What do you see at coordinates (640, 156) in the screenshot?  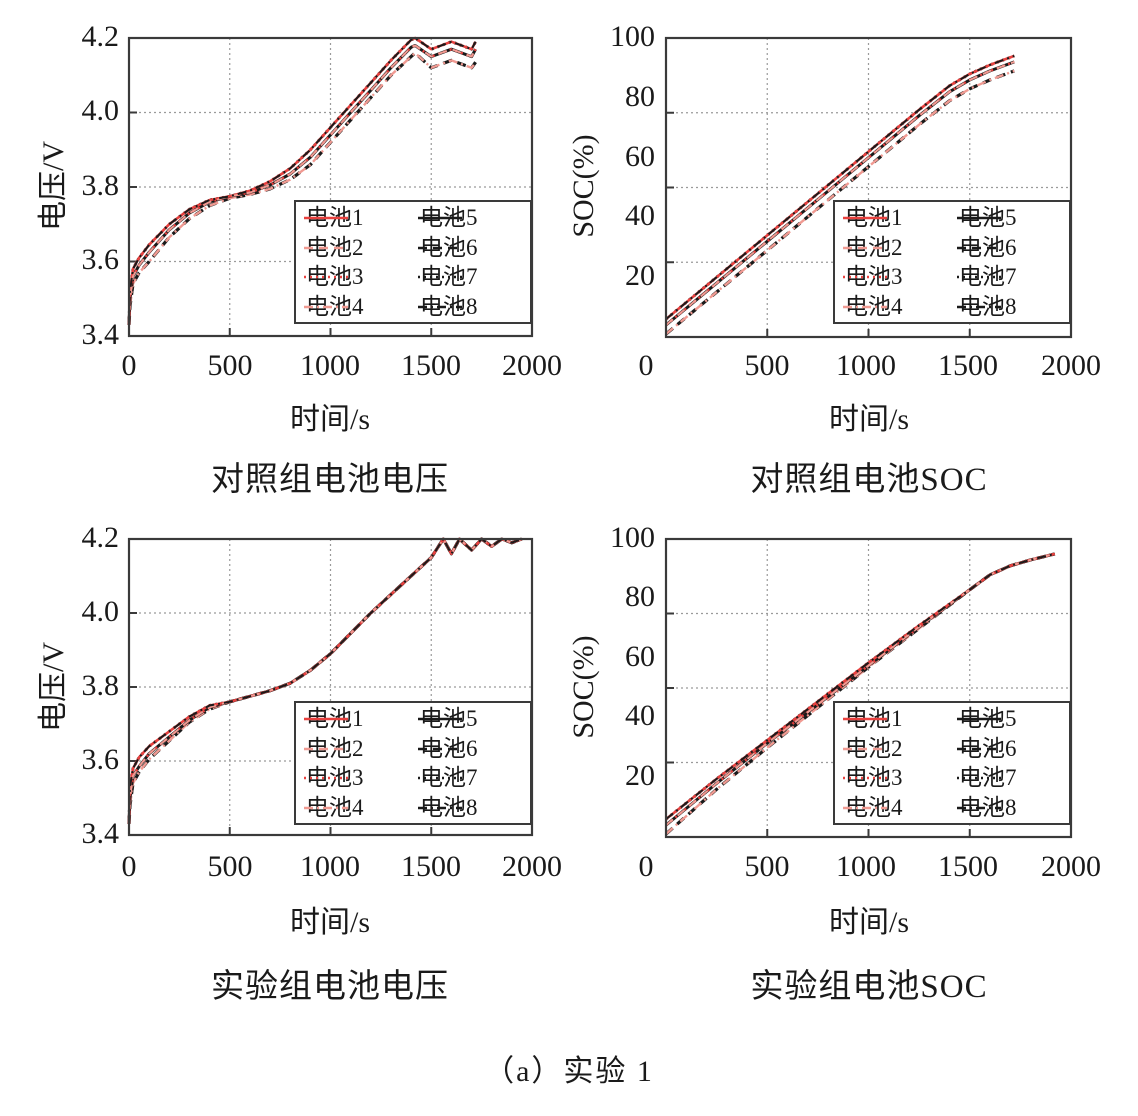 I see `y-tick-label: 60` at bounding box center [640, 156].